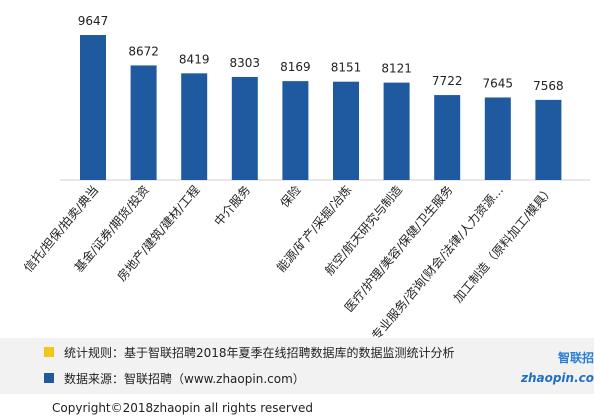 This screenshot has height=416, width=594. Describe the element at coordinates (290, 196) in the screenshot. I see `x-tick-label: 保险` at that location.